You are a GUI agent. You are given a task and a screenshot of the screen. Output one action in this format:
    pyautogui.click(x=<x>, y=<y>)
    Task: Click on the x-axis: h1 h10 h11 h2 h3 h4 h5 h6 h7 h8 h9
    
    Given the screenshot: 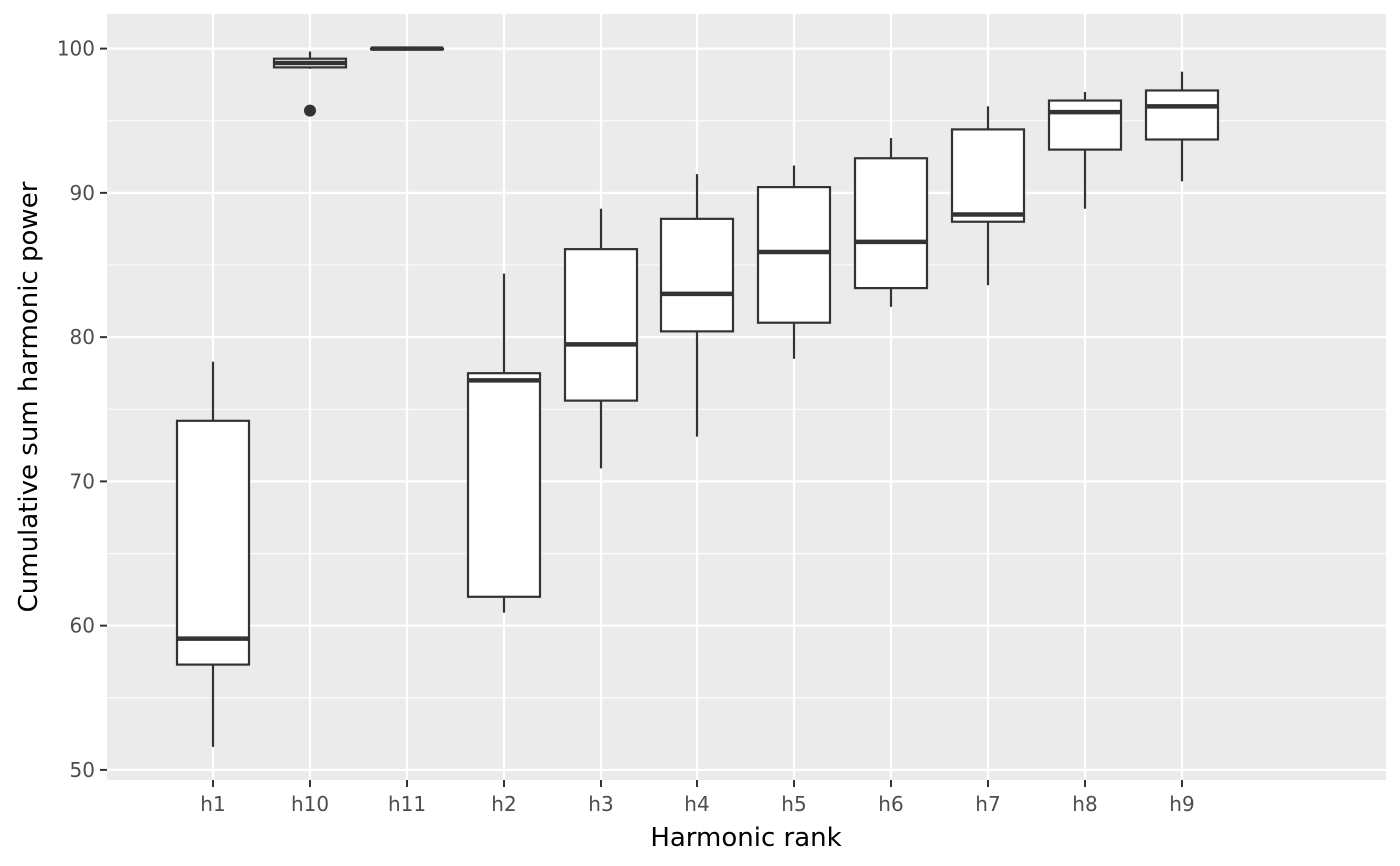 What is the action you would take?
    pyautogui.click(x=697, y=798)
    